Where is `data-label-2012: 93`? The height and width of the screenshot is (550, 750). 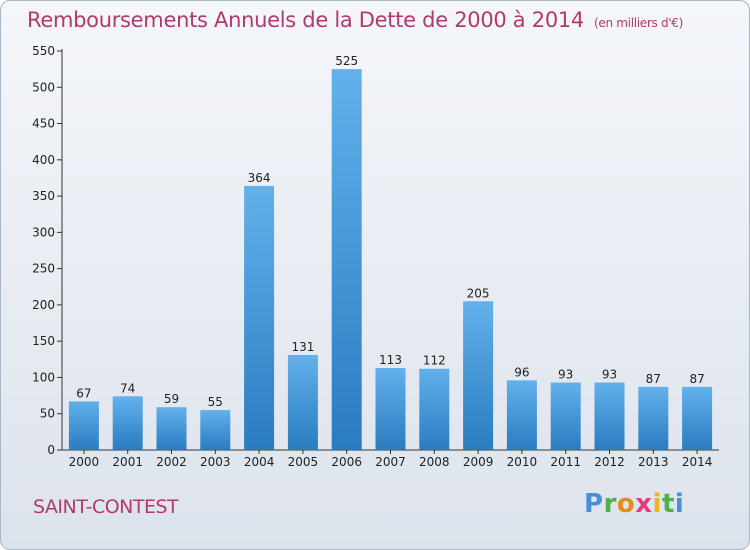
data-label-2012: 93 is located at coordinates (609, 375).